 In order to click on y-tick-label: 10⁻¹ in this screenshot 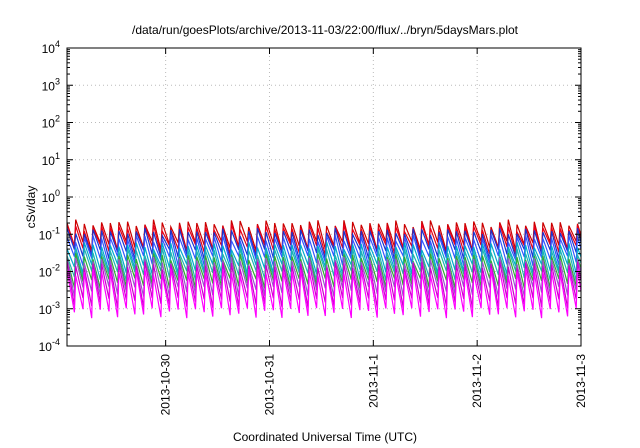, I will do `click(49, 233)`.